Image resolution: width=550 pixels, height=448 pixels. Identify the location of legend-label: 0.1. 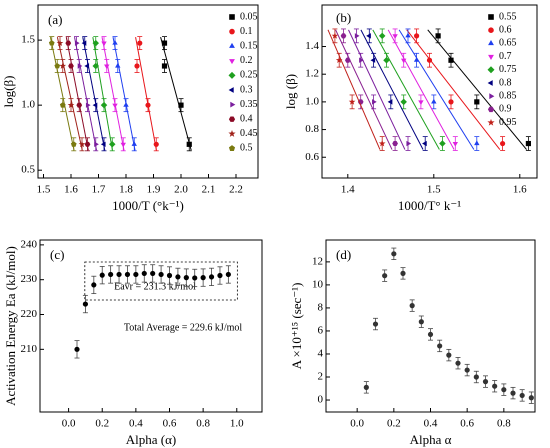
(246, 31).